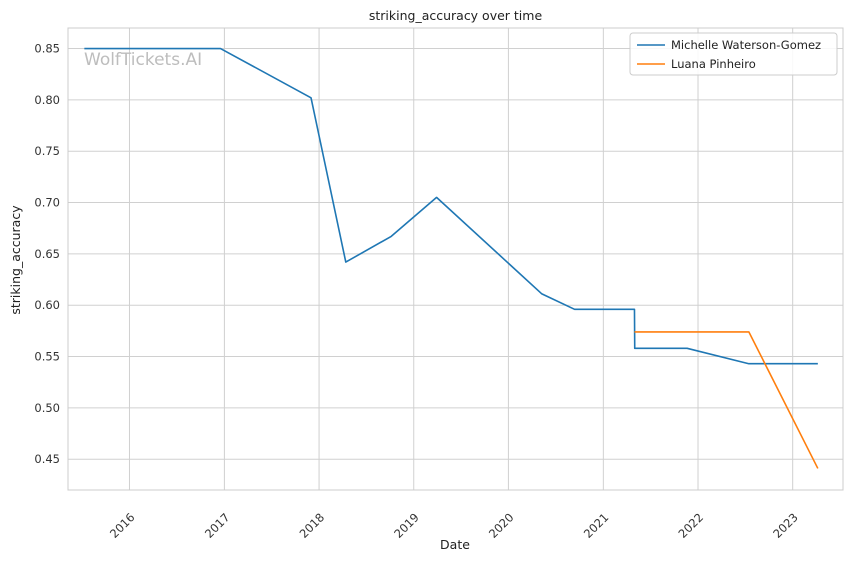  I want to click on legend: Michelle Waterson-Gomez Luana Pinheiro, so click(733, 54).